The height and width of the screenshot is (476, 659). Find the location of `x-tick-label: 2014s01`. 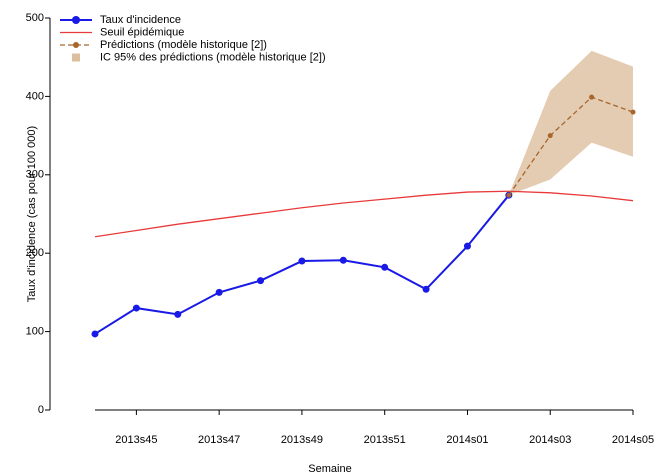

x-tick-label: 2014s01 is located at coordinates (467, 440).